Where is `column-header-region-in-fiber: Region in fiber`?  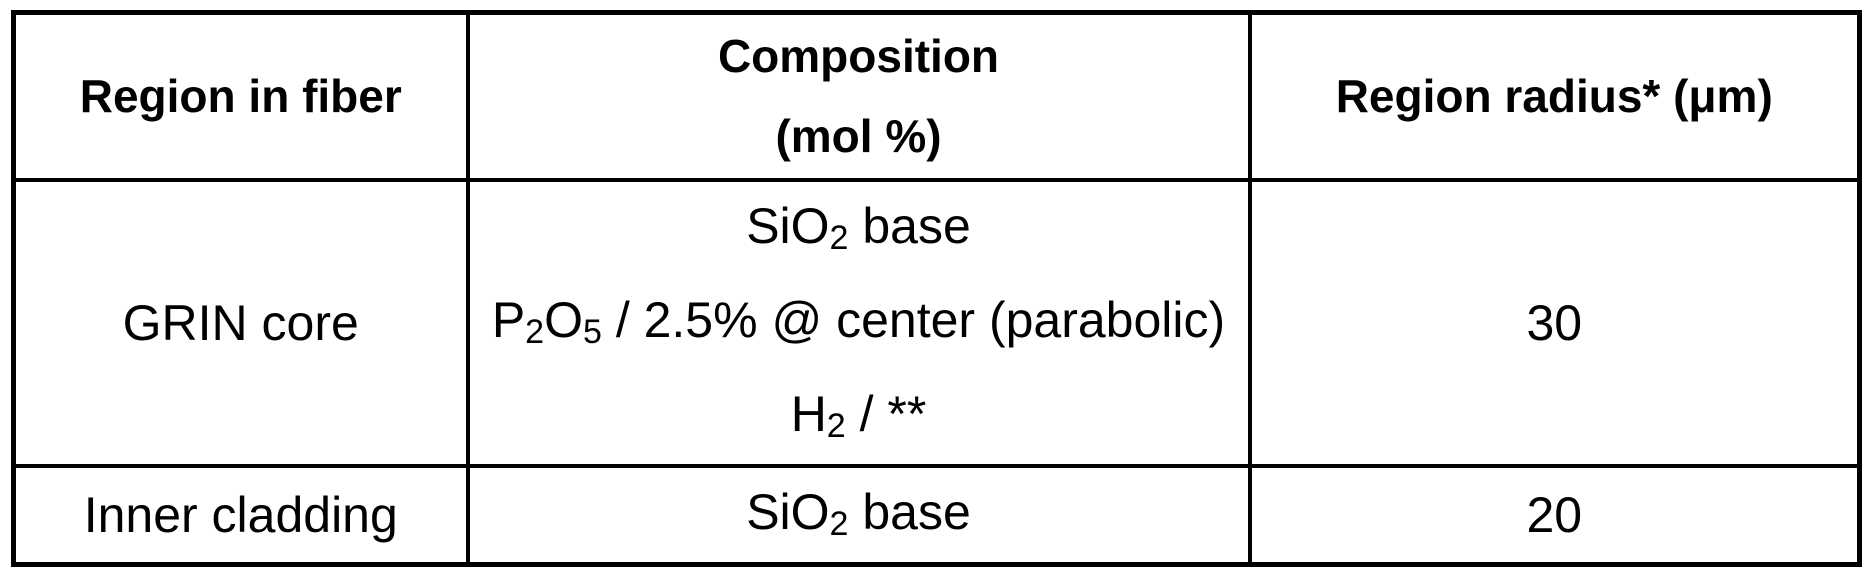 column-header-region-in-fiber: Region in fiber is located at coordinates (240, 96).